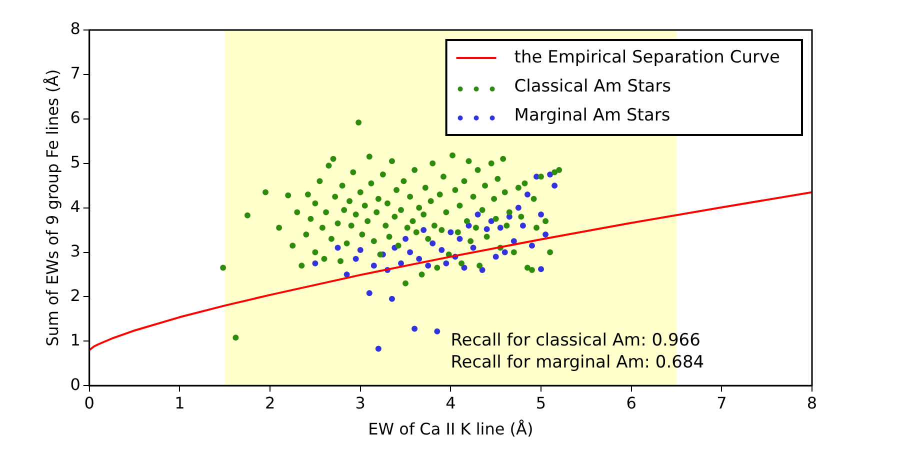 This screenshot has width=900, height=450. I want to click on y-tick-label: 8, so click(75, 28).